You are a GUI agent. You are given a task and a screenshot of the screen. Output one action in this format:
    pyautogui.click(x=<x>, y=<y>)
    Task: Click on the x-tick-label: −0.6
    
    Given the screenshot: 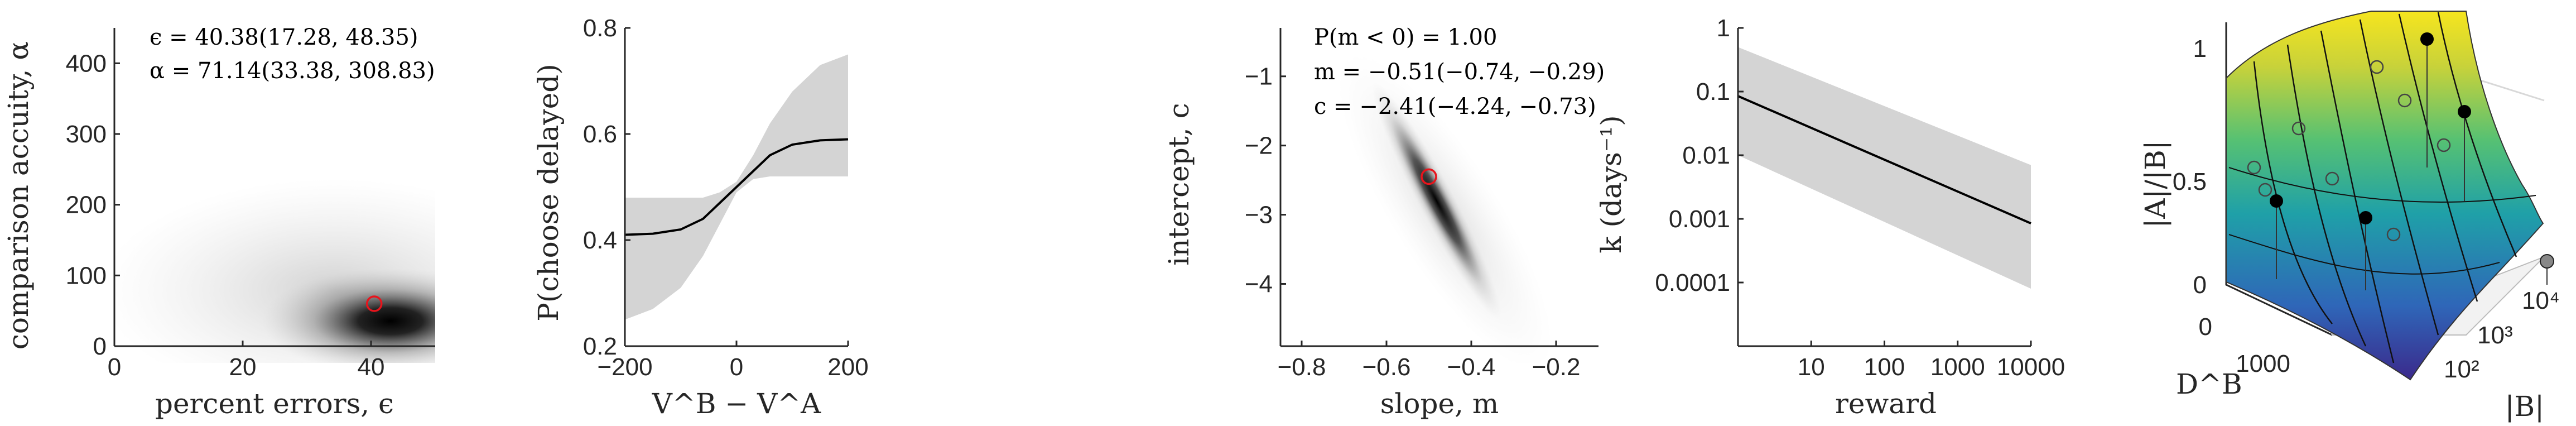 What is the action you would take?
    pyautogui.click(x=1386, y=367)
    